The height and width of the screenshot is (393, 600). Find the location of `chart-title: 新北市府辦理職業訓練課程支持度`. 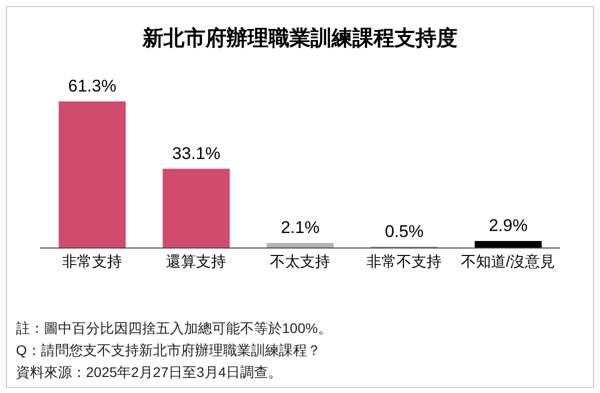

chart-title: 新北市府辦理職業訓練課程支持度 is located at coordinates (299, 39).